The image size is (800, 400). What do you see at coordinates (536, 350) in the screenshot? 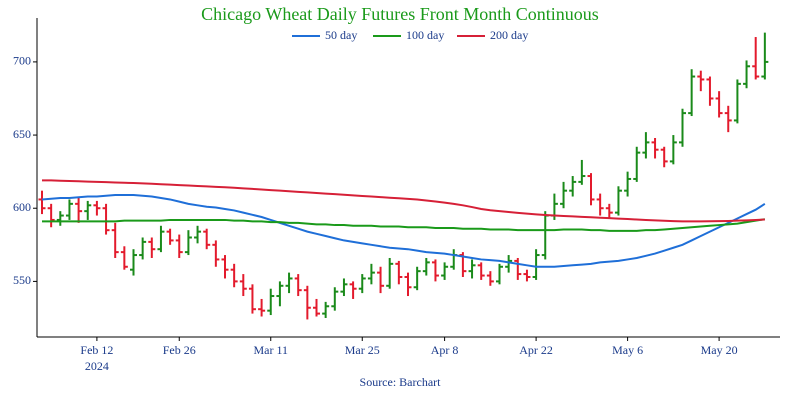
I see `x-tick-label: Apr 22` at bounding box center [536, 350].